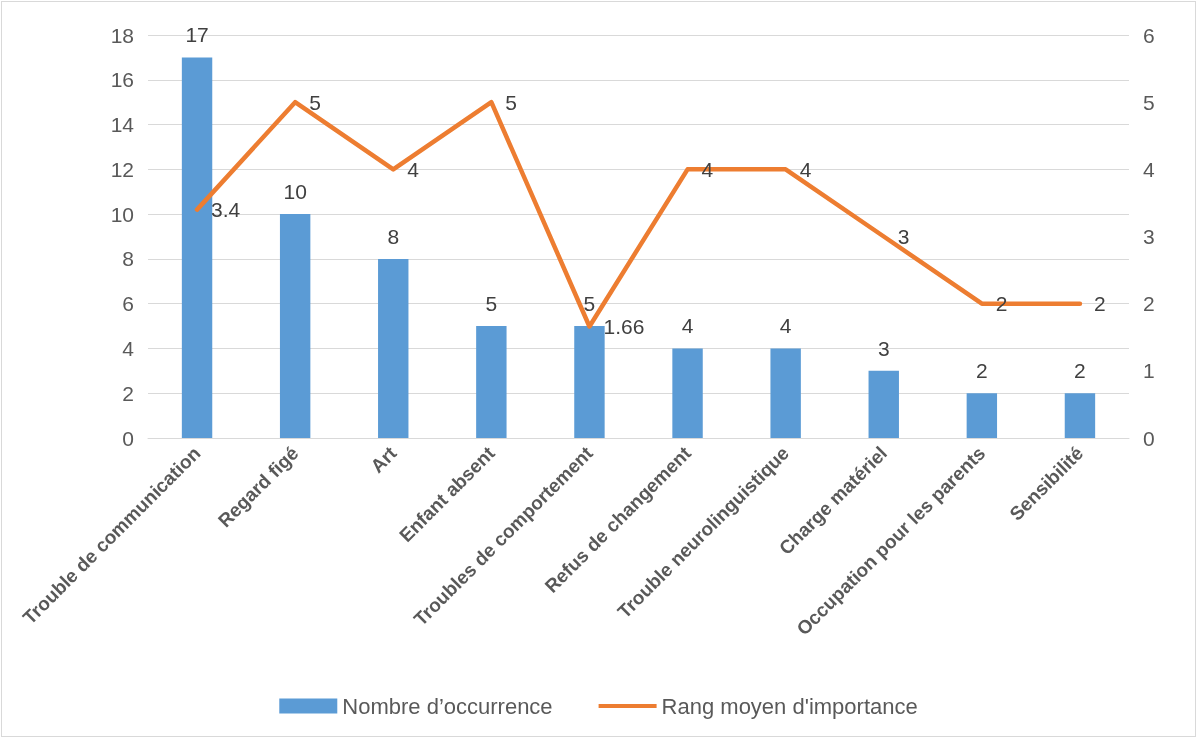  What do you see at coordinates (122, 214) in the screenshot?
I see `y-tick-label: 10` at bounding box center [122, 214].